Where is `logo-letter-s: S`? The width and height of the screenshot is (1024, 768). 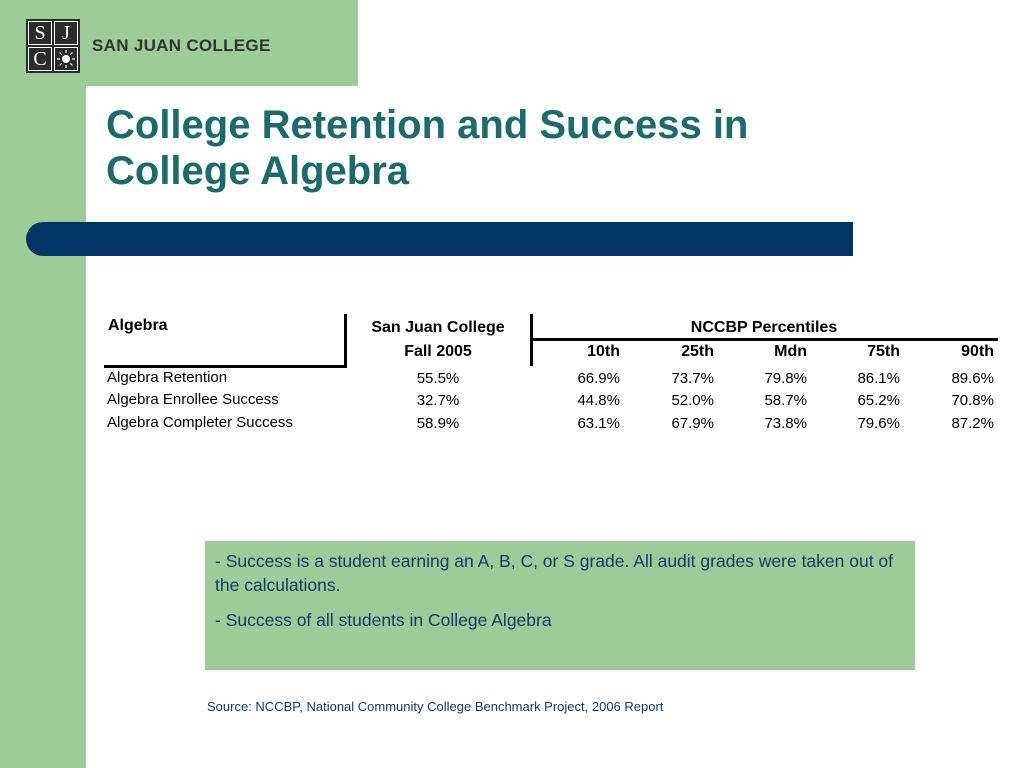 logo-letter-s: S is located at coordinates (40, 33).